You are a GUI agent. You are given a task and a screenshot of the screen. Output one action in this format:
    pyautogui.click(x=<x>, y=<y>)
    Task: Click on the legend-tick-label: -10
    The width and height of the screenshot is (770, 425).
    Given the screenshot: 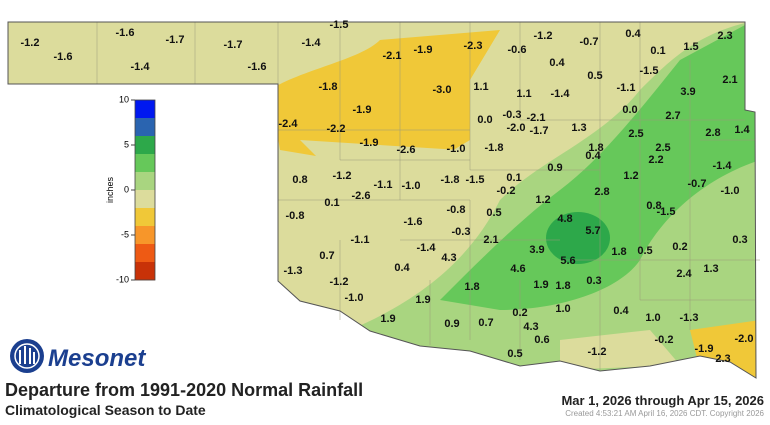 What is the action you would take?
    pyautogui.click(x=122, y=279)
    